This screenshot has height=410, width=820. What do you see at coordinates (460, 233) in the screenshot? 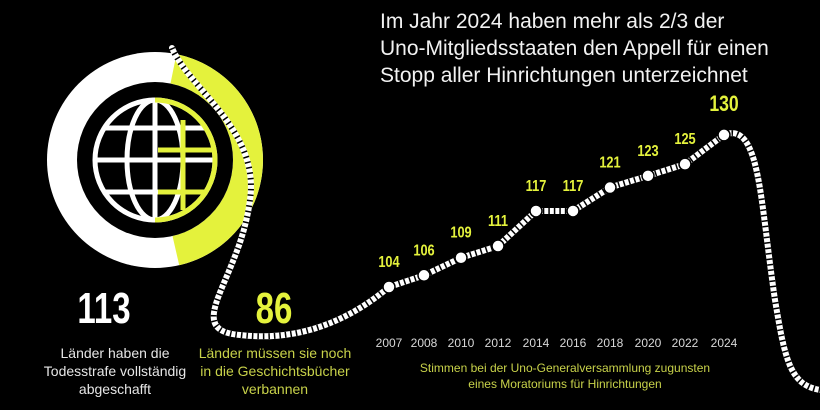
I see `data-label: 109` at bounding box center [460, 233].